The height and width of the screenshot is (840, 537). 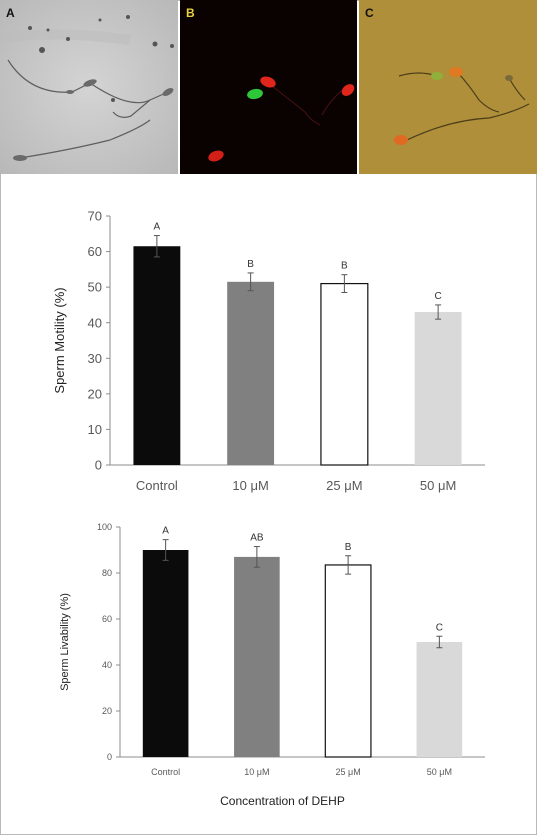 I want to click on y-axis-title: Sperm Motility (%), so click(x=59, y=340).